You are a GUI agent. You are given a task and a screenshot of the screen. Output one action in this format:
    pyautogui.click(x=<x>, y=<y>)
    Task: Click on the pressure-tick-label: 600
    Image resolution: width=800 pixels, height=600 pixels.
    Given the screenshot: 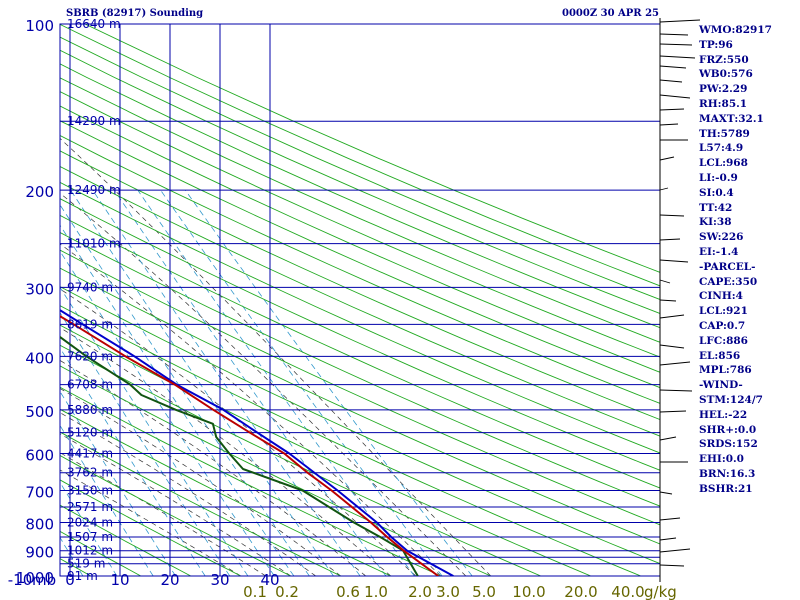 What is the action you would take?
    pyautogui.click(x=39, y=456)
    